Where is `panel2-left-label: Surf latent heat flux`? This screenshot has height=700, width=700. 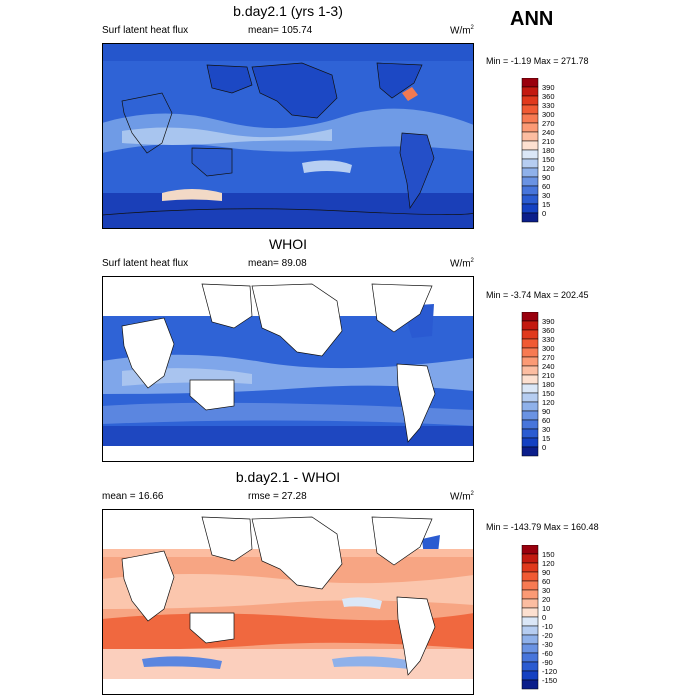
panel2-left-label: Surf latent heat flux is located at coordinates (145, 263).